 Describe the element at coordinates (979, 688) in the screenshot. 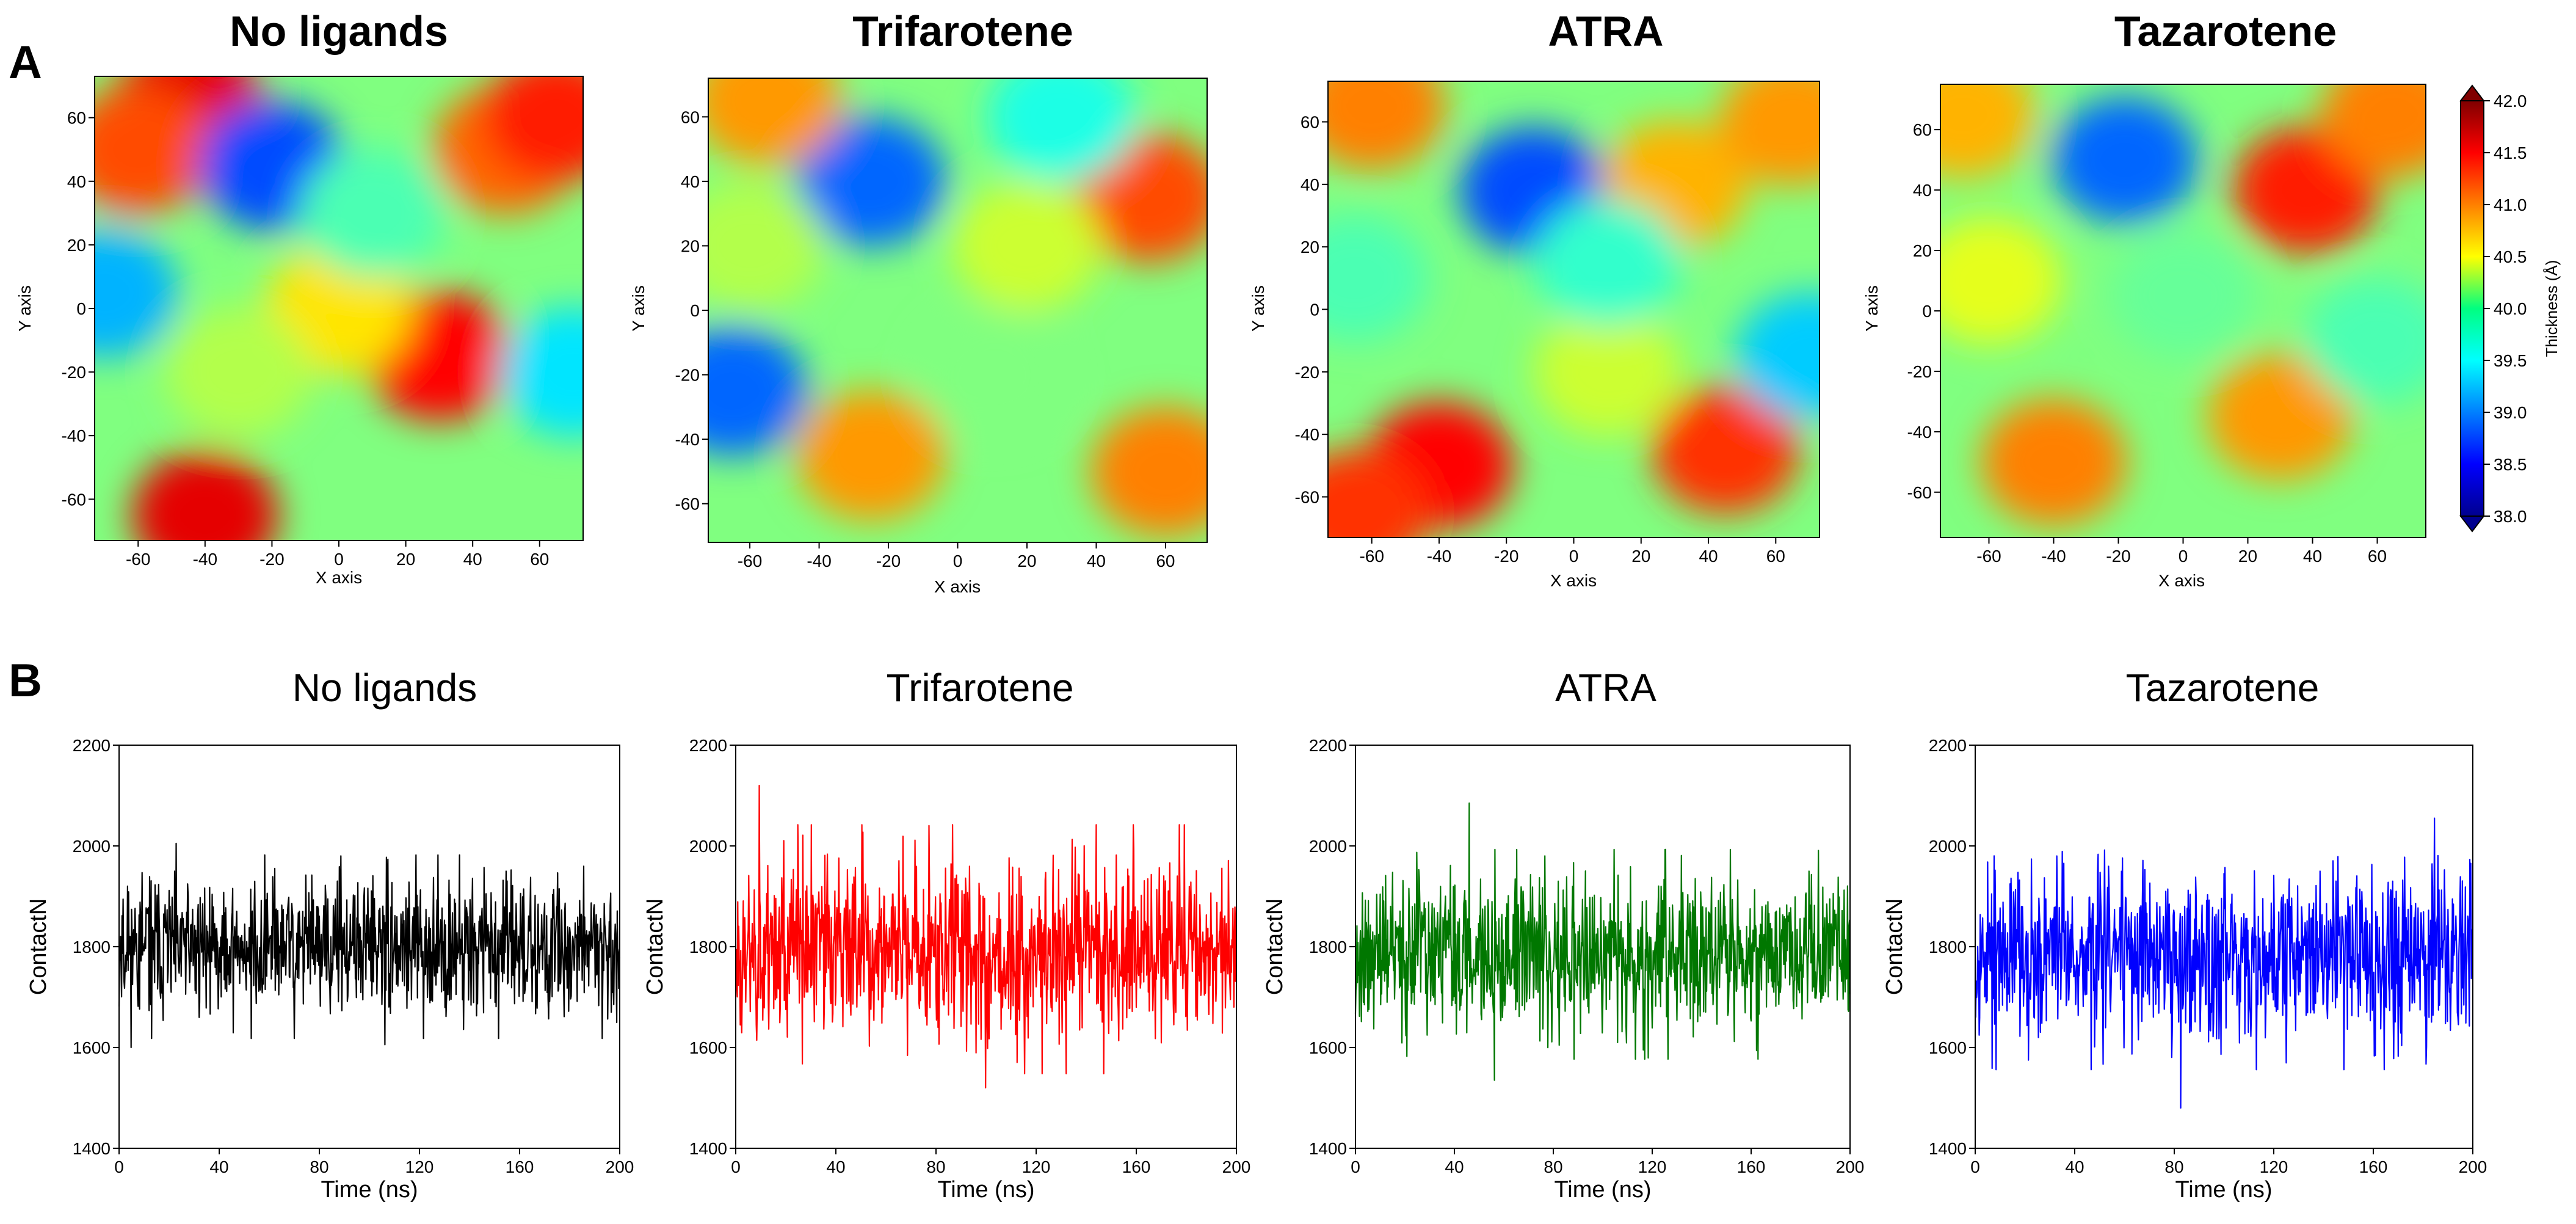

I see `line-title: Trifarotene` at that location.